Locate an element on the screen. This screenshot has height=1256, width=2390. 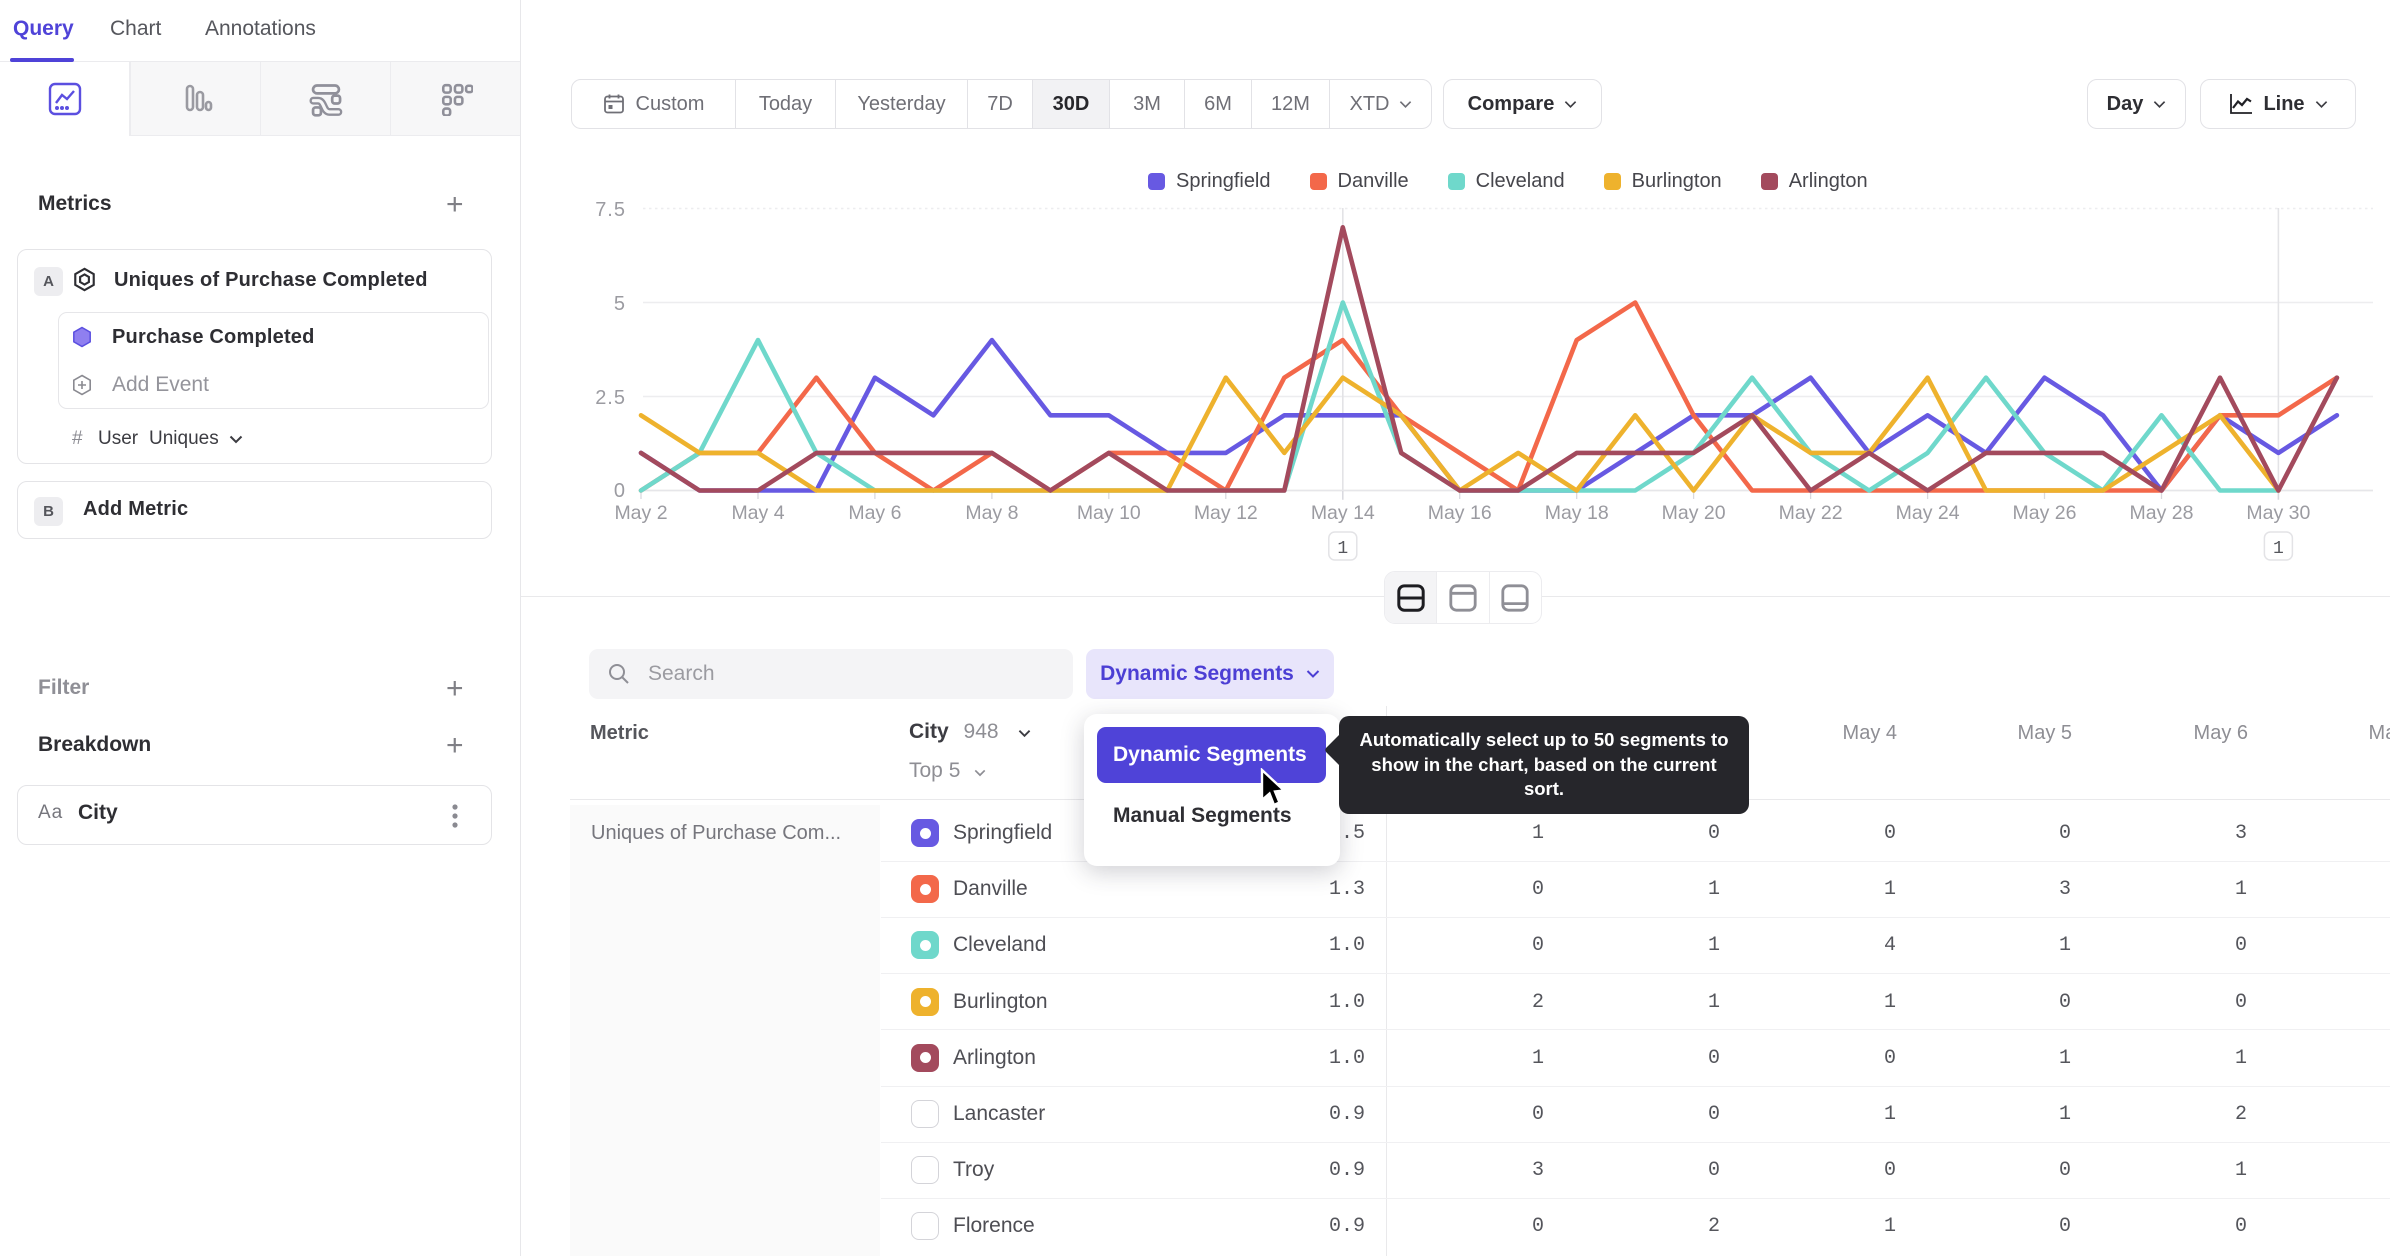
svg-text: 5 is located at coordinates (620, 304).